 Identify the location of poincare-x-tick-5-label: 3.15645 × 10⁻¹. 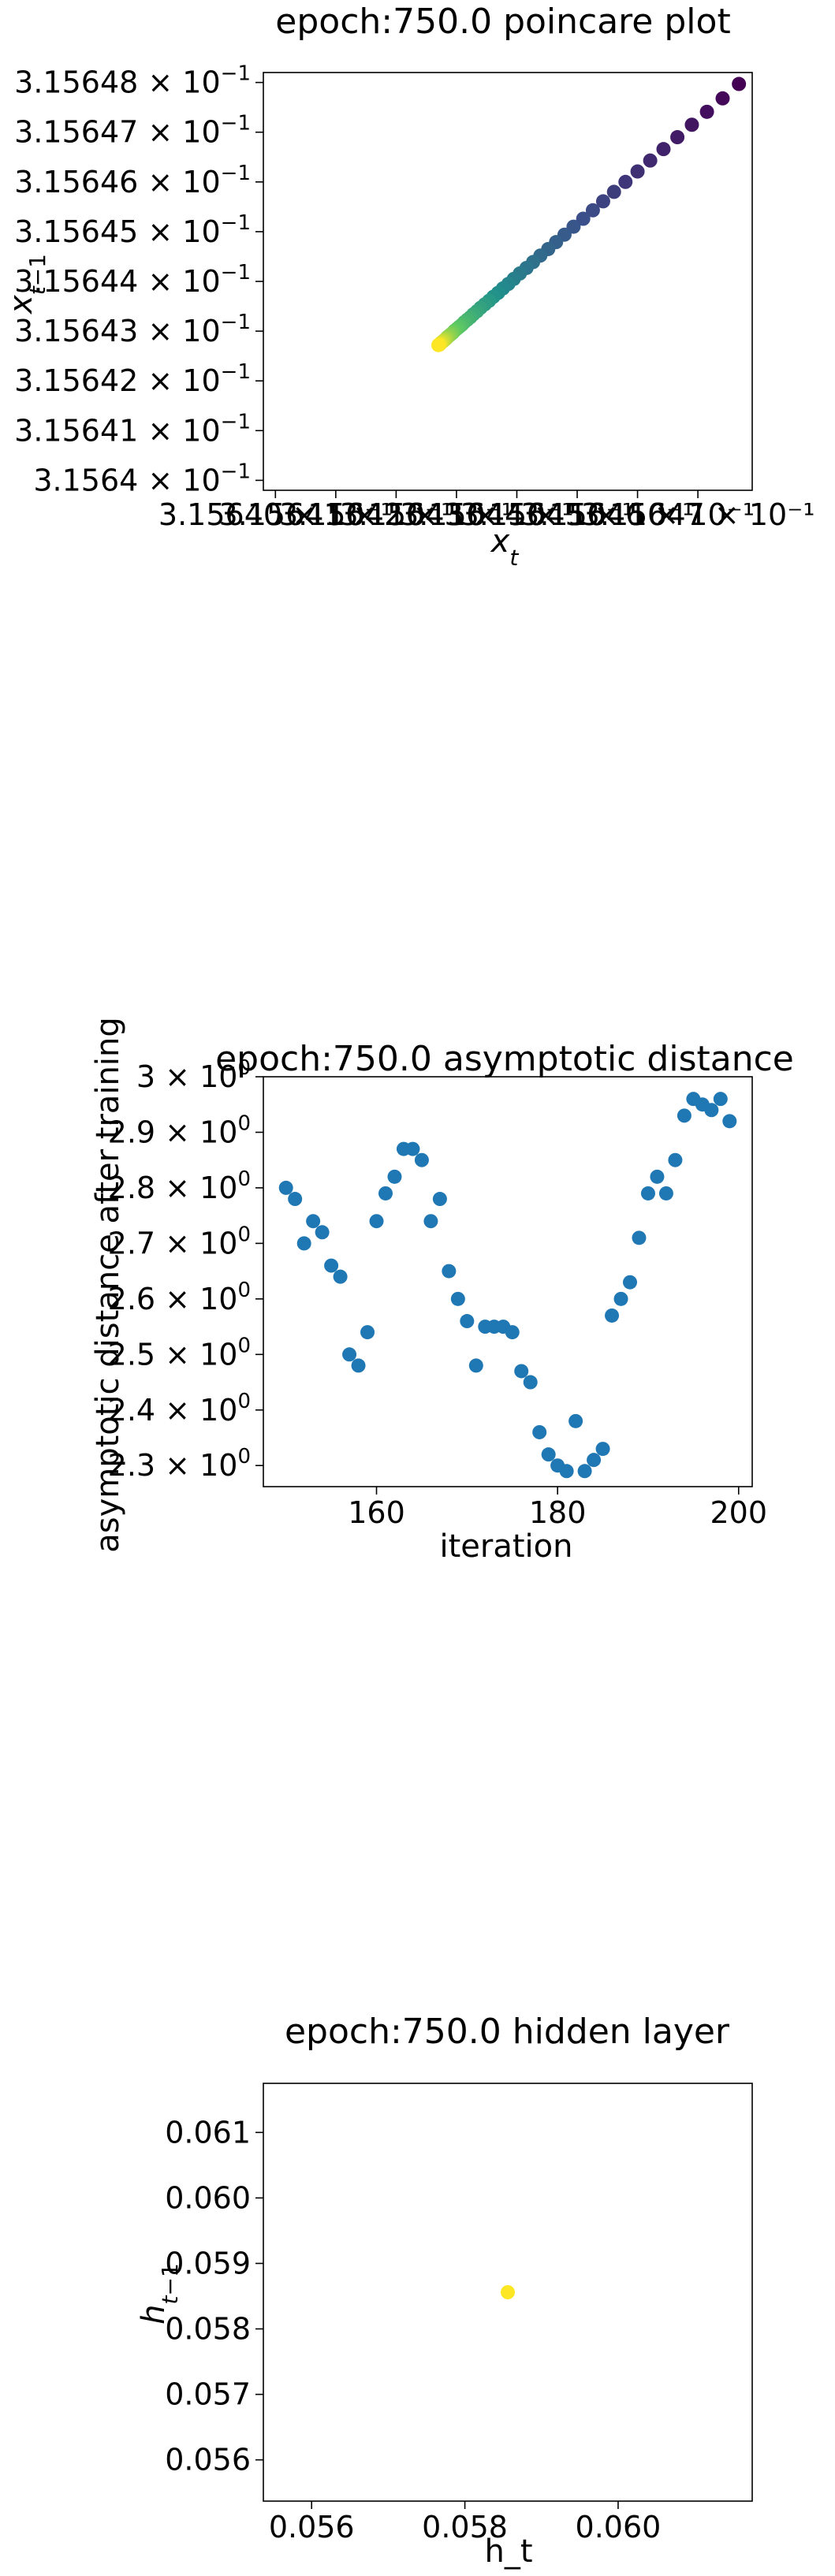
(577, 514).